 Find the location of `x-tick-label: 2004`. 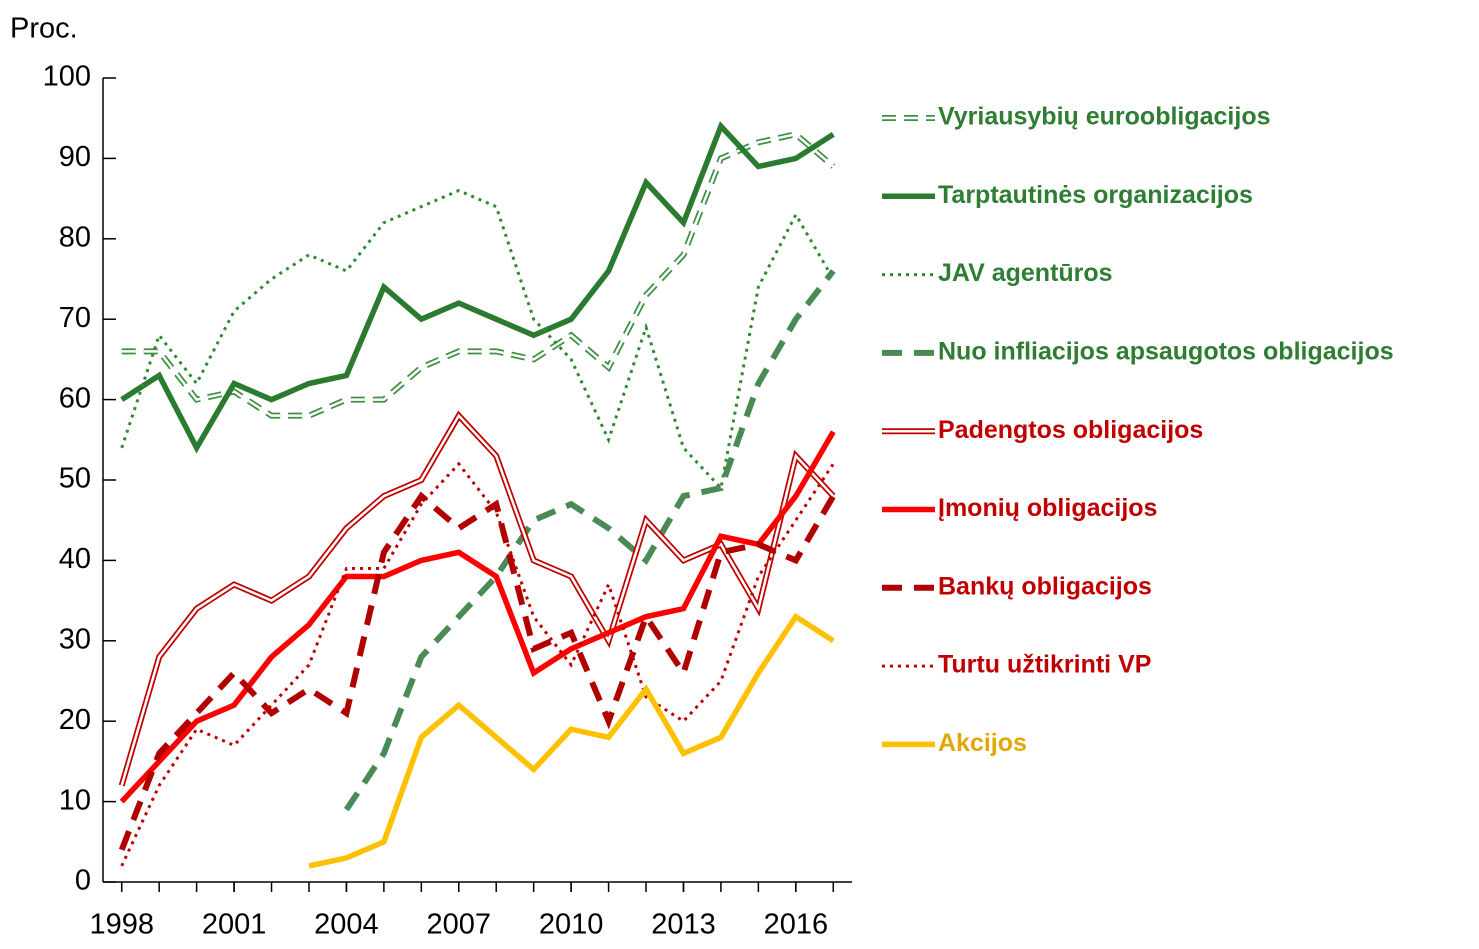

x-tick-label: 2004 is located at coordinates (346, 925).